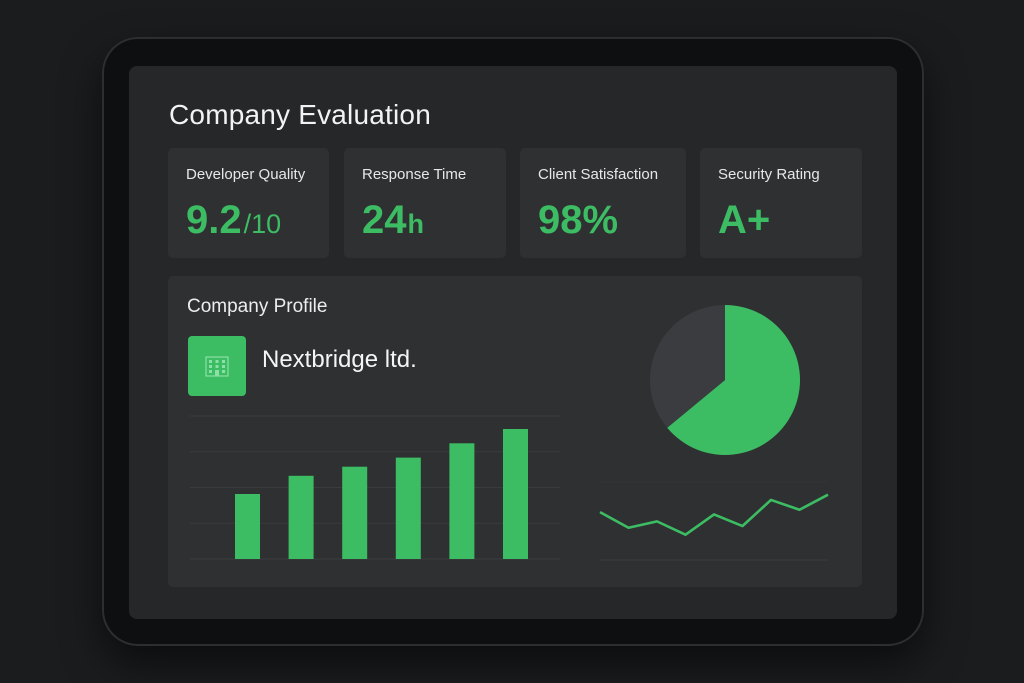 Image resolution: width=1024 pixels, height=683 pixels. Describe the element at coordinates (246, 174) in the screenshot. I see `kpi-label: Developer Quality` at that location.